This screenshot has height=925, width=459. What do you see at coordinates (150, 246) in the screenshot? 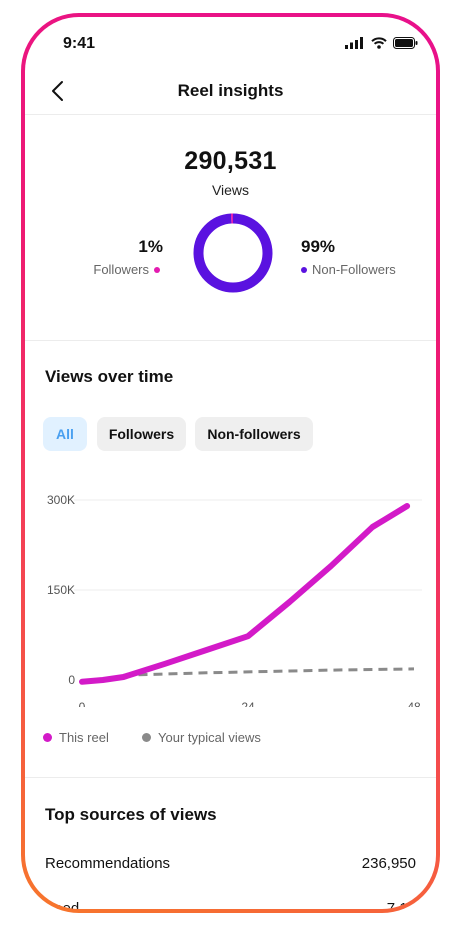
I see `followers-percent: 1%` at bounding box center [150, 246].